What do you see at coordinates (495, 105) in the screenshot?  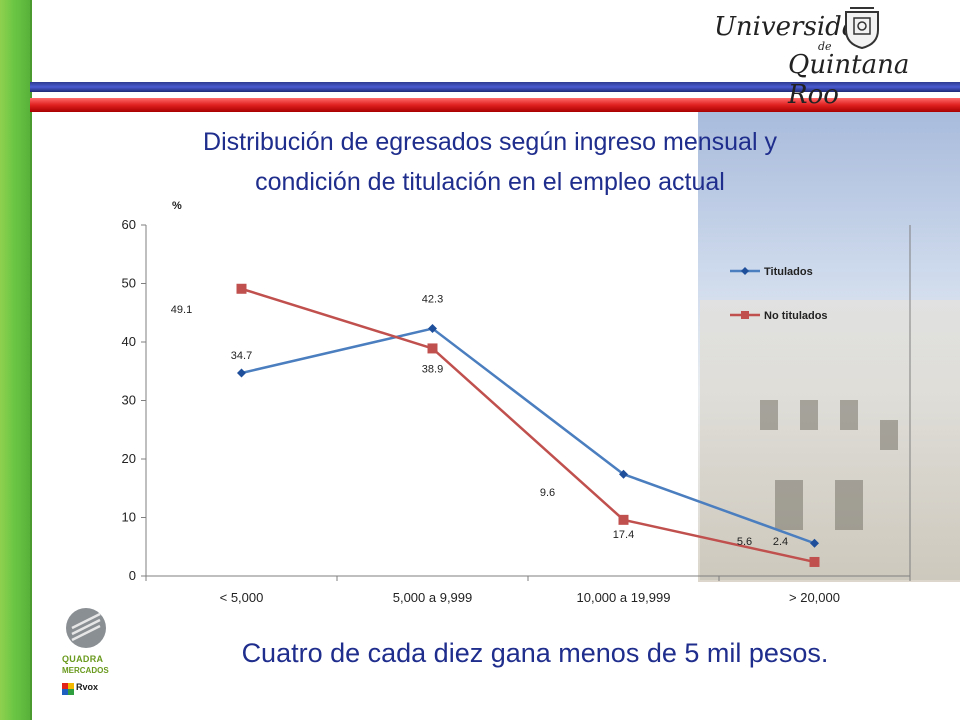 I see `header-stripe-red` at bounding box center [495, 105].